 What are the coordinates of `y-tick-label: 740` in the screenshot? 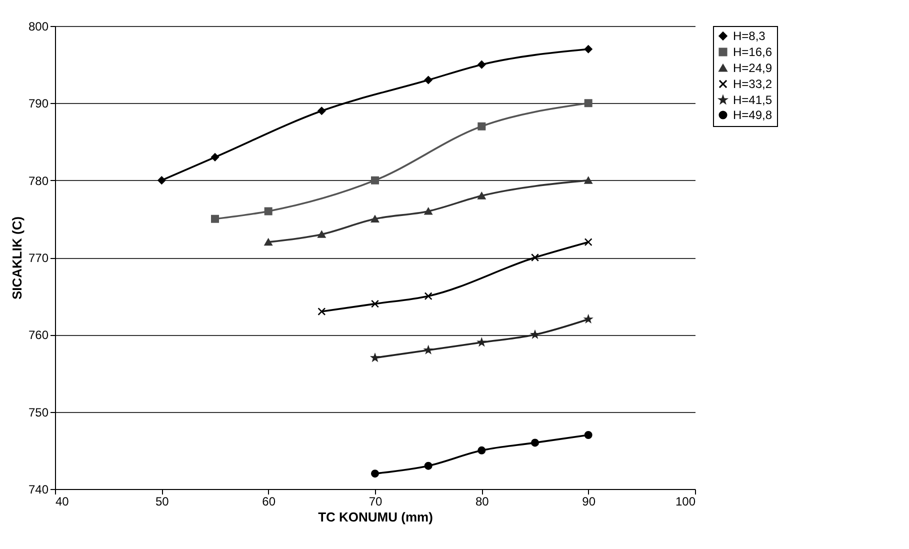 It's located at (38, 489).